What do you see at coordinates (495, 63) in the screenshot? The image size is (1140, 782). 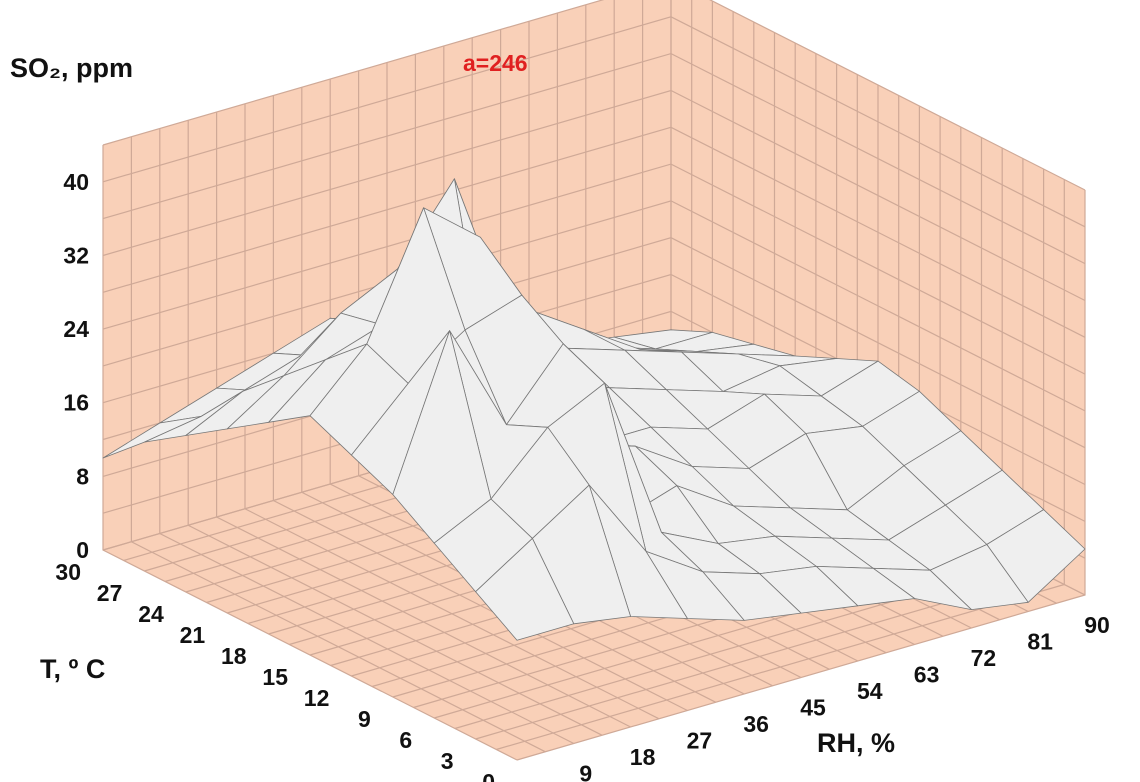 I see `annotation-label: a=246` at bounding box center [495, 63].